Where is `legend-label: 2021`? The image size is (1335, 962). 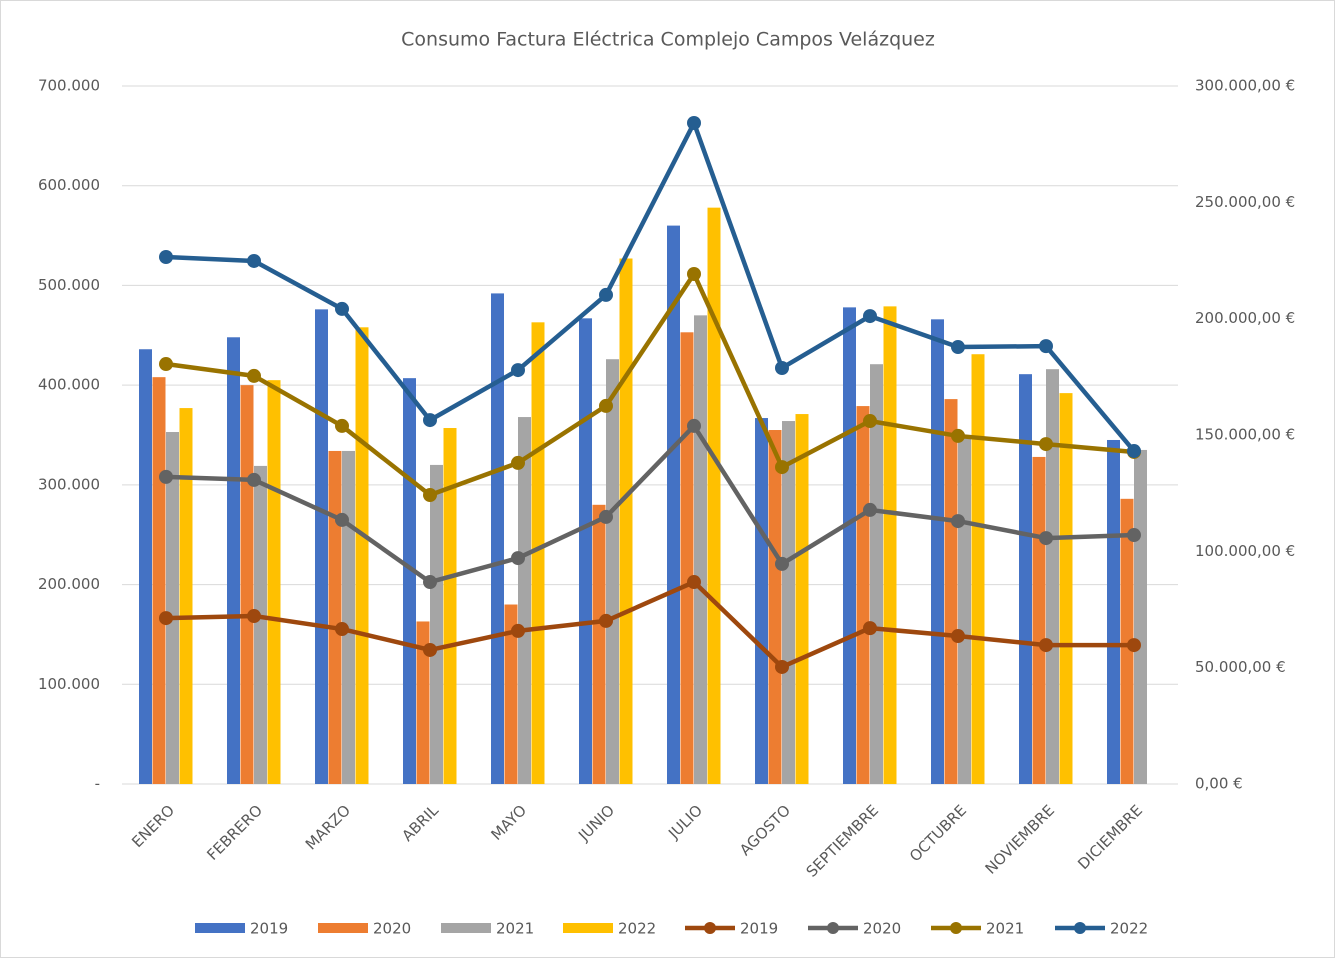
legend-label: 2021 is located at coordinates (515, 929).